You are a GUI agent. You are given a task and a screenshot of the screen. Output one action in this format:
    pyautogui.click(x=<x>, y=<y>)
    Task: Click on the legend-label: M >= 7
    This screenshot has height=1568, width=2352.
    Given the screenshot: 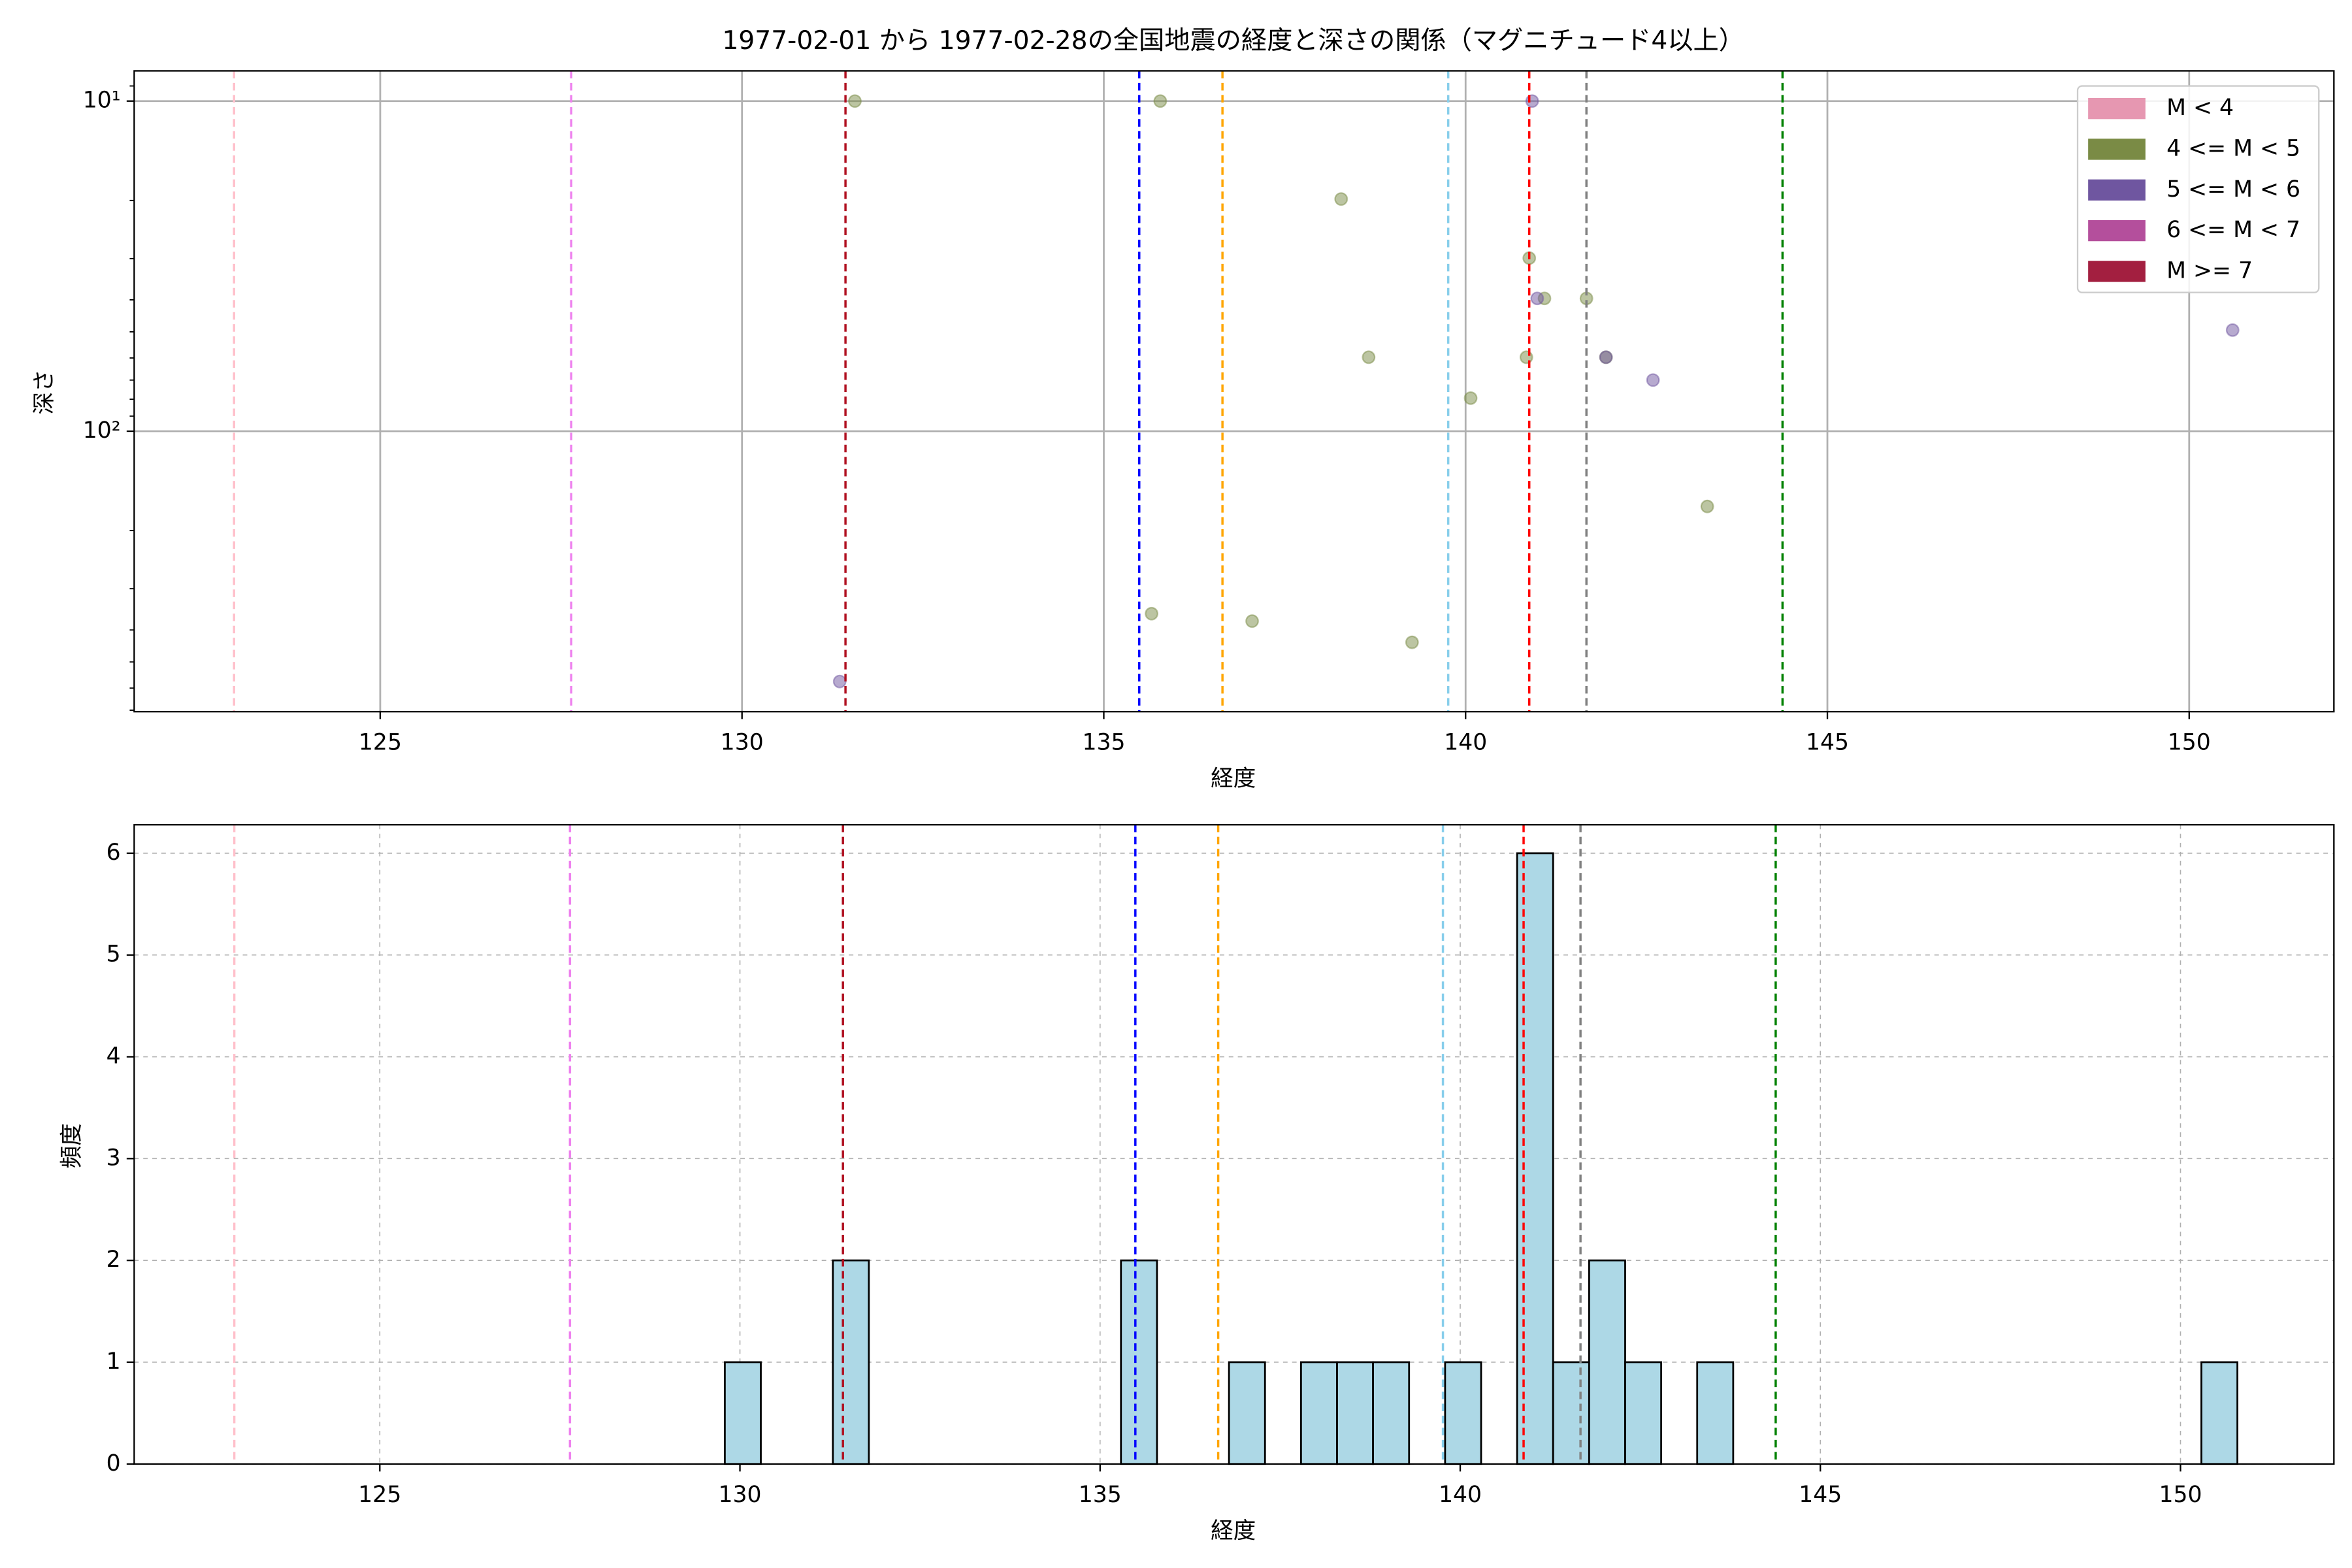 What is the action you would take?
    pyautogui.click(x=2209, y=270)
    